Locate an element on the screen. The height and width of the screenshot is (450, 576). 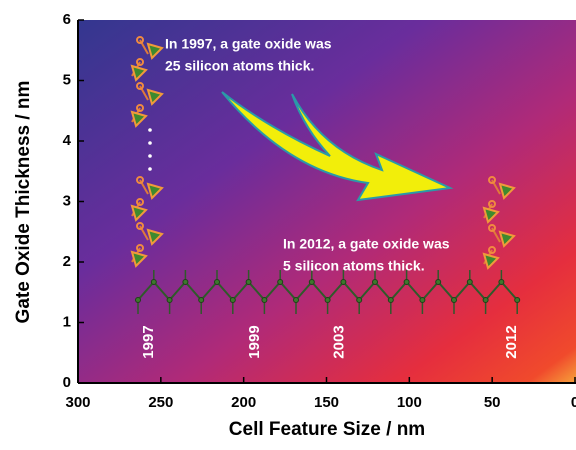
annotation: 25 silicon atoms thick. is located at coordinates (239, 66).